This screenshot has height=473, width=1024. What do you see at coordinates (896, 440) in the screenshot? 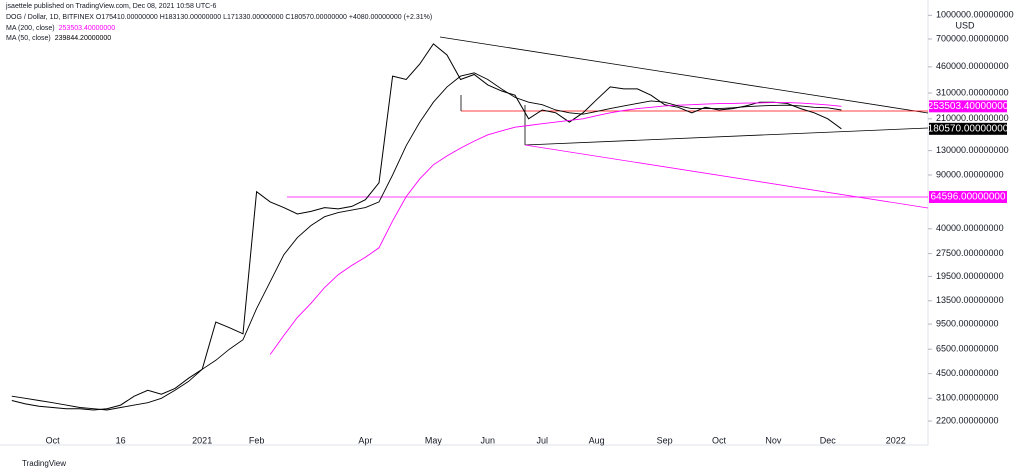
I see `x-tick-label: 2022` at bounding box center [896, 440].